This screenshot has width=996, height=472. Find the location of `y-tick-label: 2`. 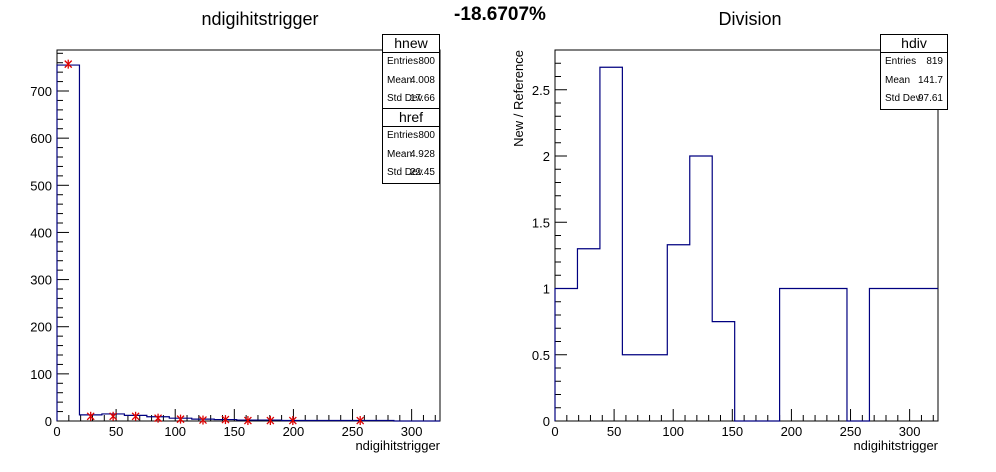

y-tick-label: 2 is located at coordinates (546, 156).